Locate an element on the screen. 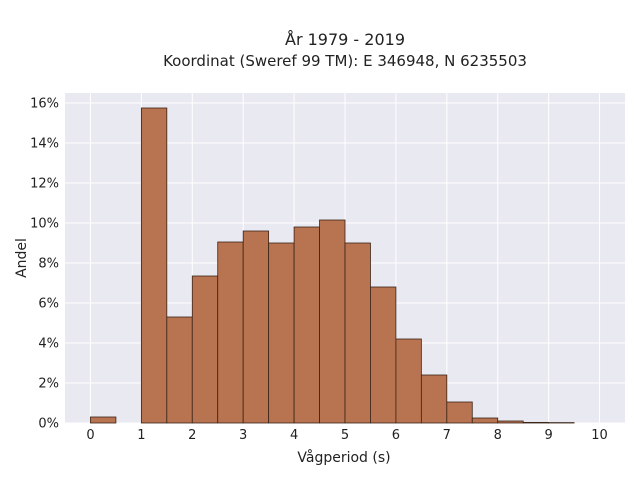  x-tick-label: 3 is located at coordinates (243, 435).